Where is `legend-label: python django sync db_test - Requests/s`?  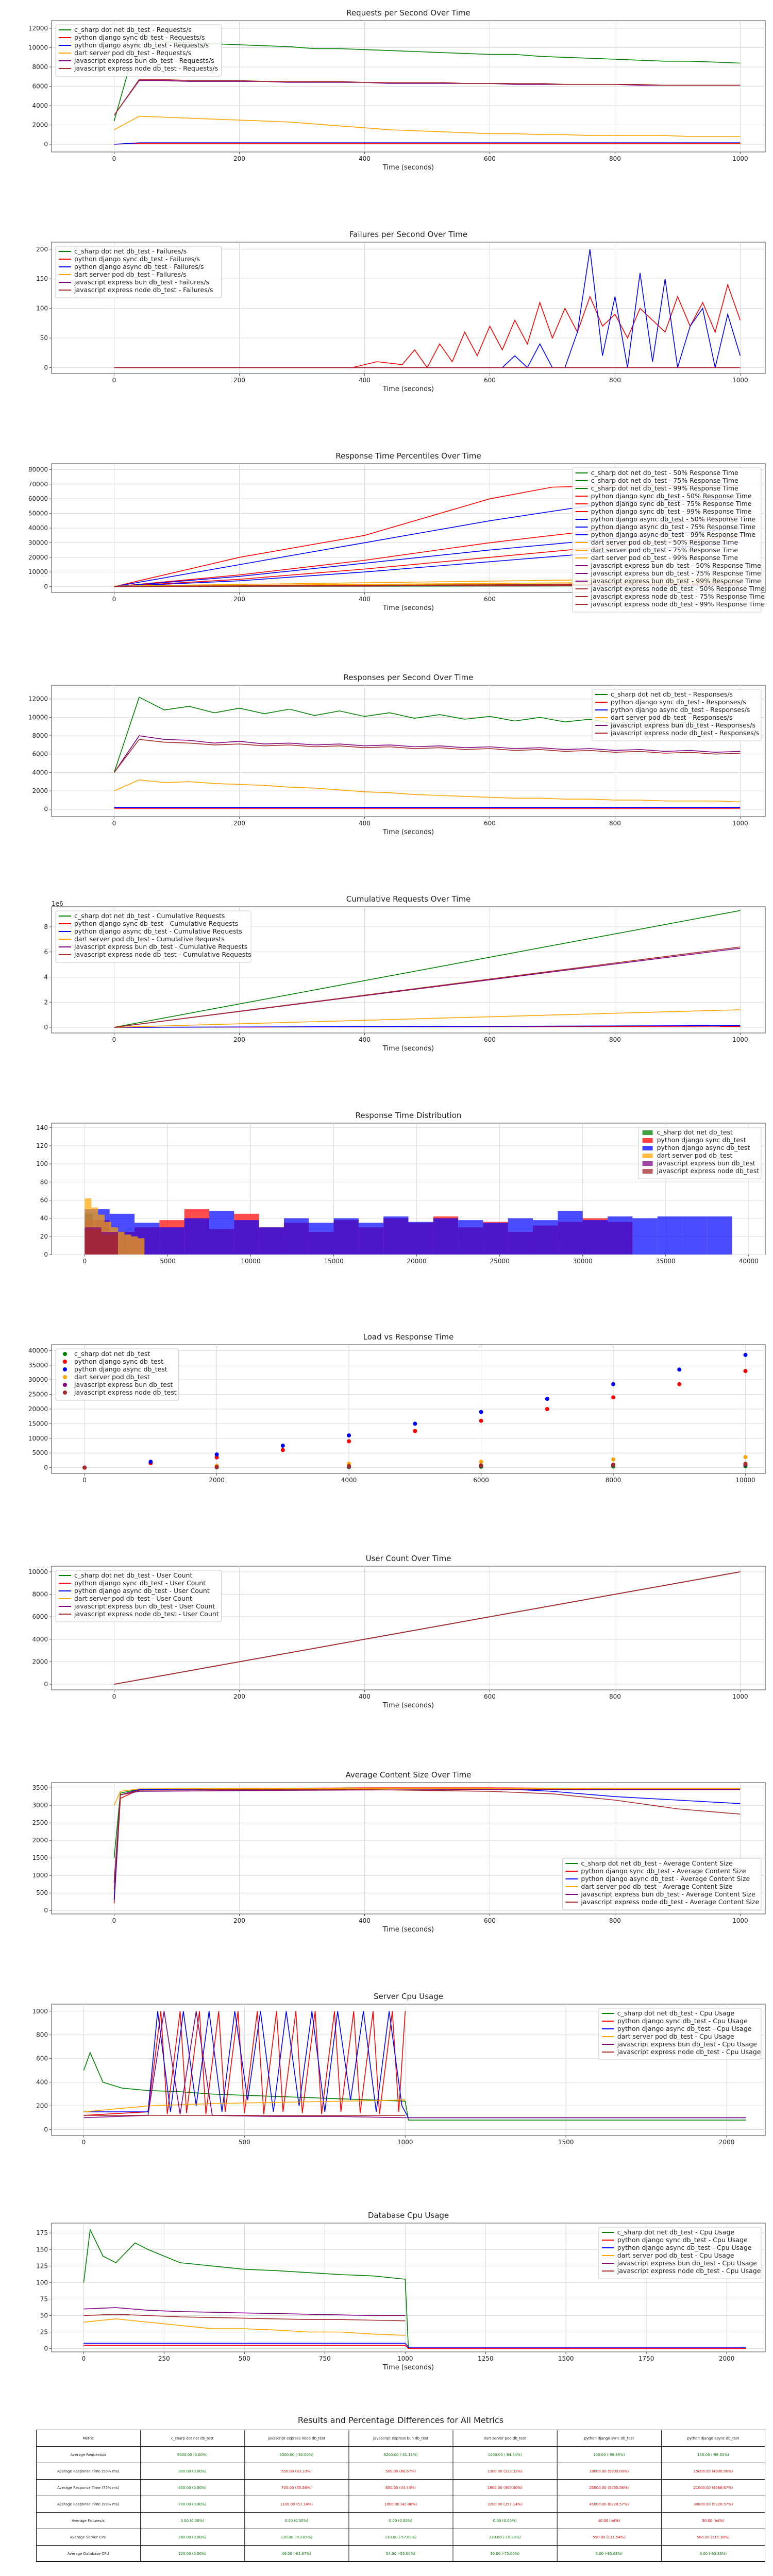 legend-label: python django sync db_test - Requests/s is located at coordinates (139, 37).